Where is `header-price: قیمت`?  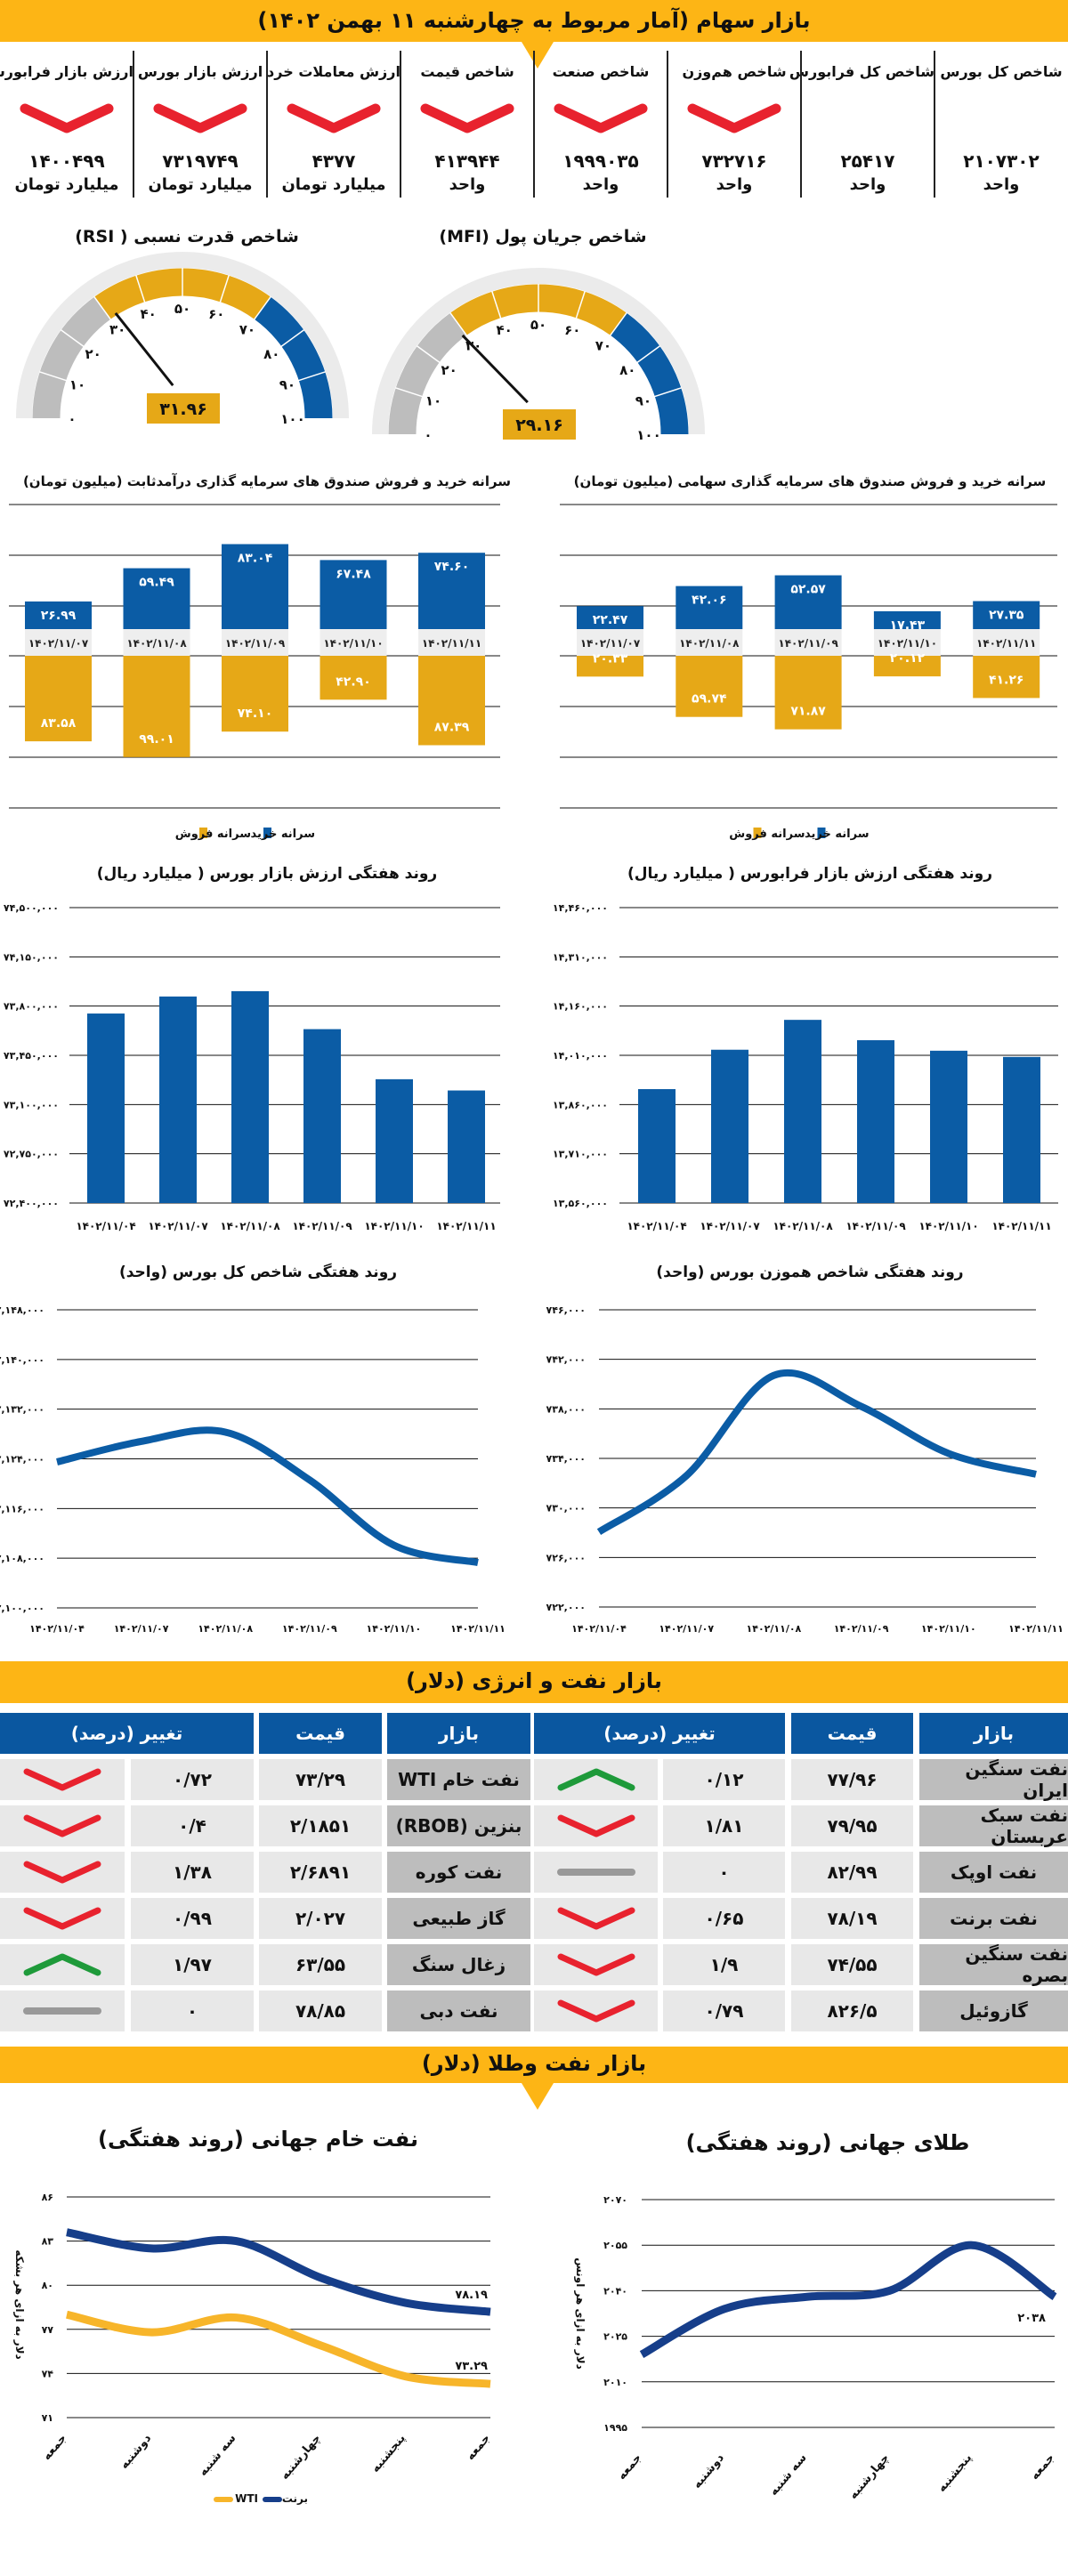 header-price: قیمت is located at coordinates (321, 1733).